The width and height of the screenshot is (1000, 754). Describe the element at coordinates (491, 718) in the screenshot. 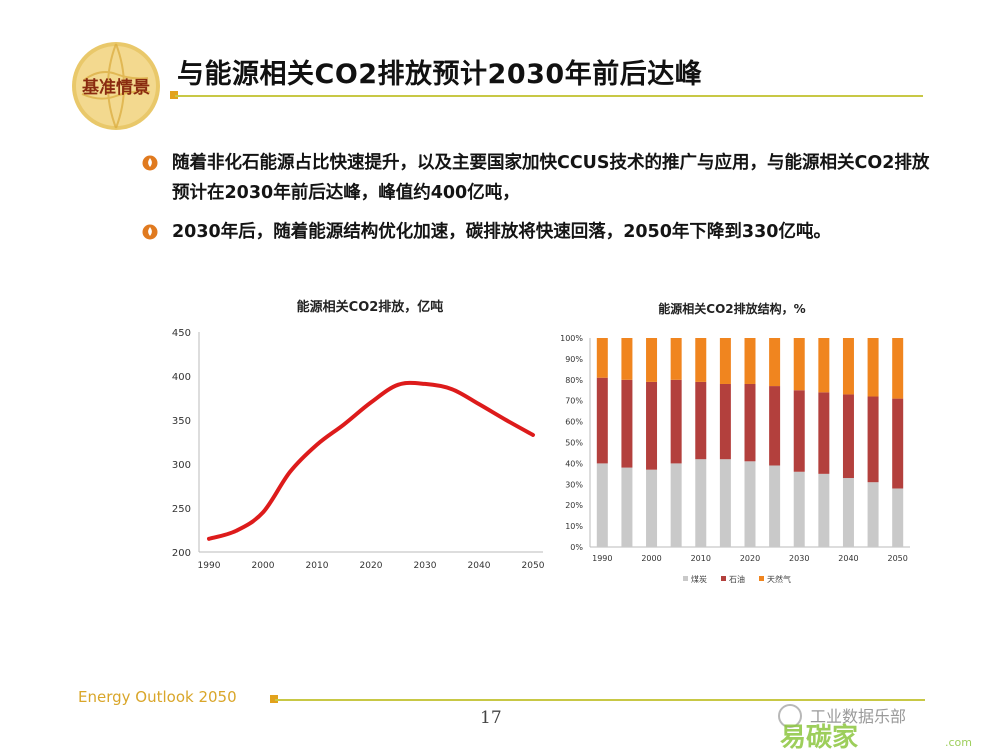

I see `page-number: 17` at that location.